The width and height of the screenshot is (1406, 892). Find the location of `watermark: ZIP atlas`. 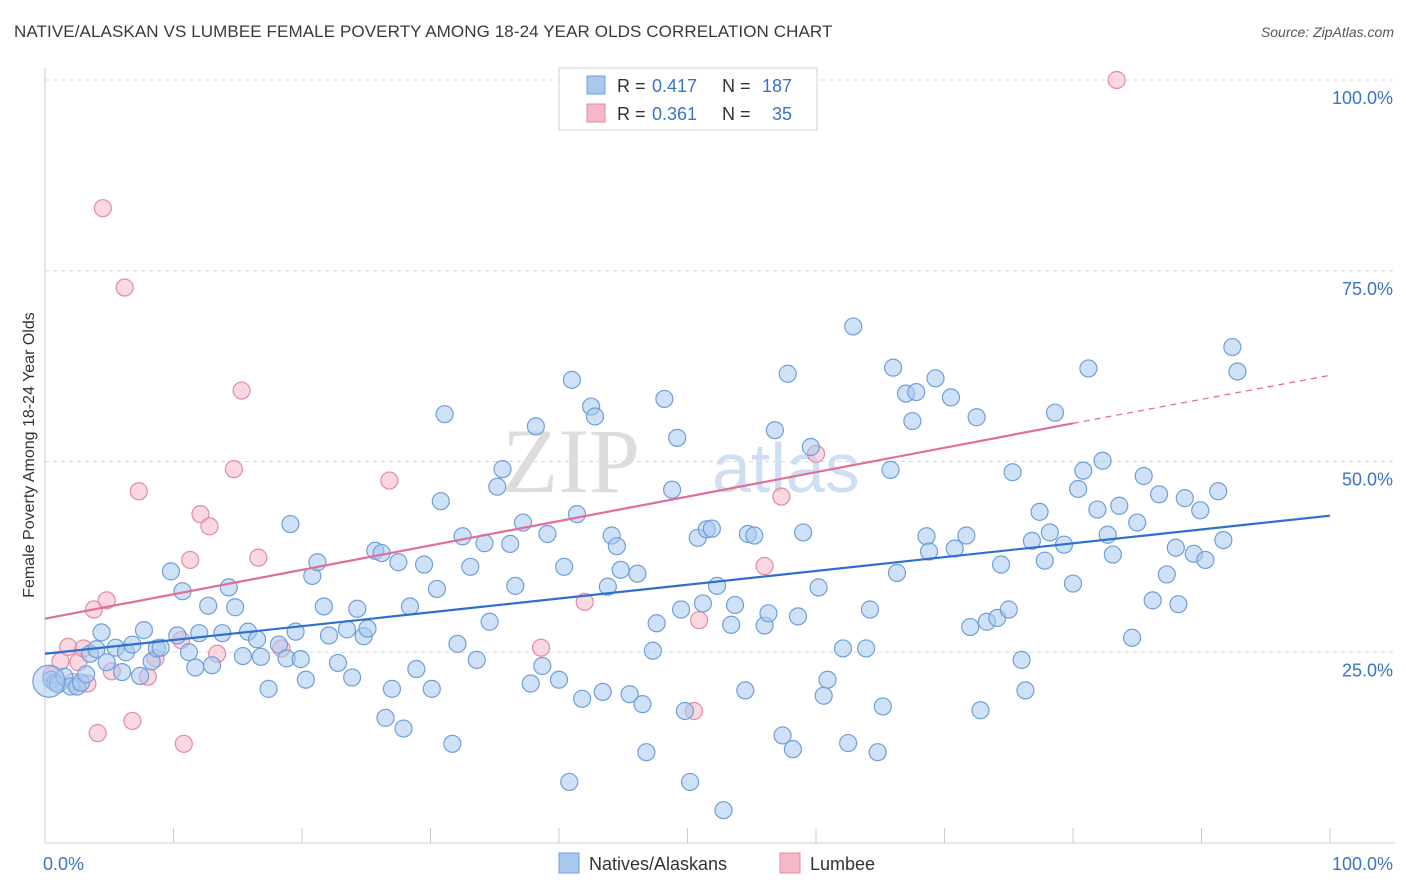

watermark: ZIP atlas is located at coordinates (681, 461).